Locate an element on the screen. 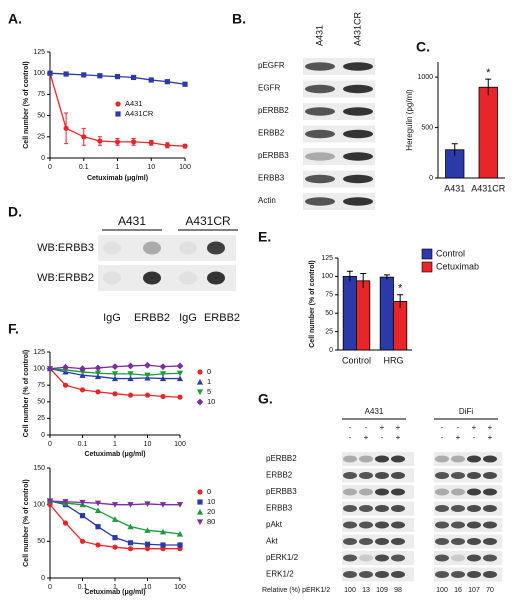 Image resolution: width=516 pixels, height=600 pixels. row-label: ERBB3 is located at coordinates (279, 508).